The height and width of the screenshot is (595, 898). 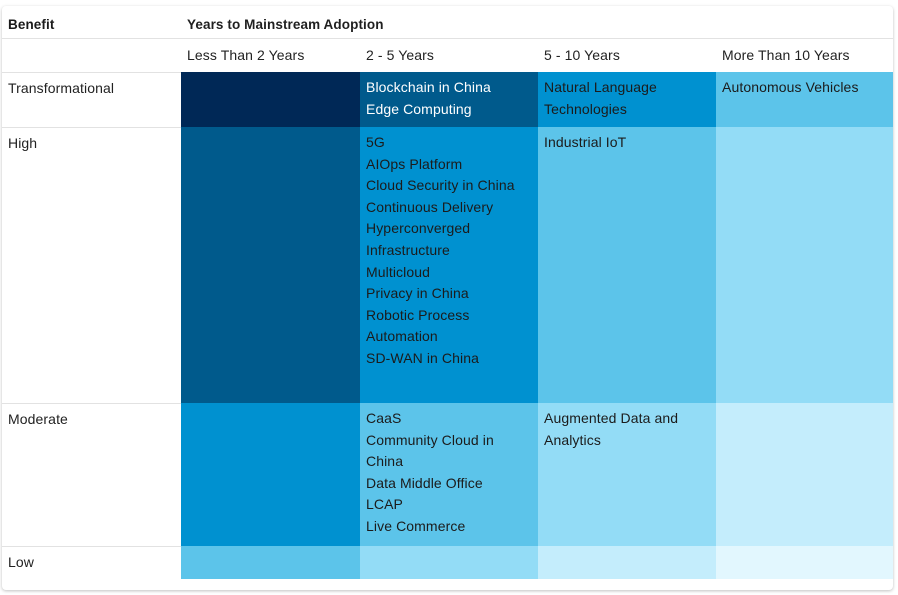 I want to click on technology-item: SD-WAN in China, so click(x=423, y=357).